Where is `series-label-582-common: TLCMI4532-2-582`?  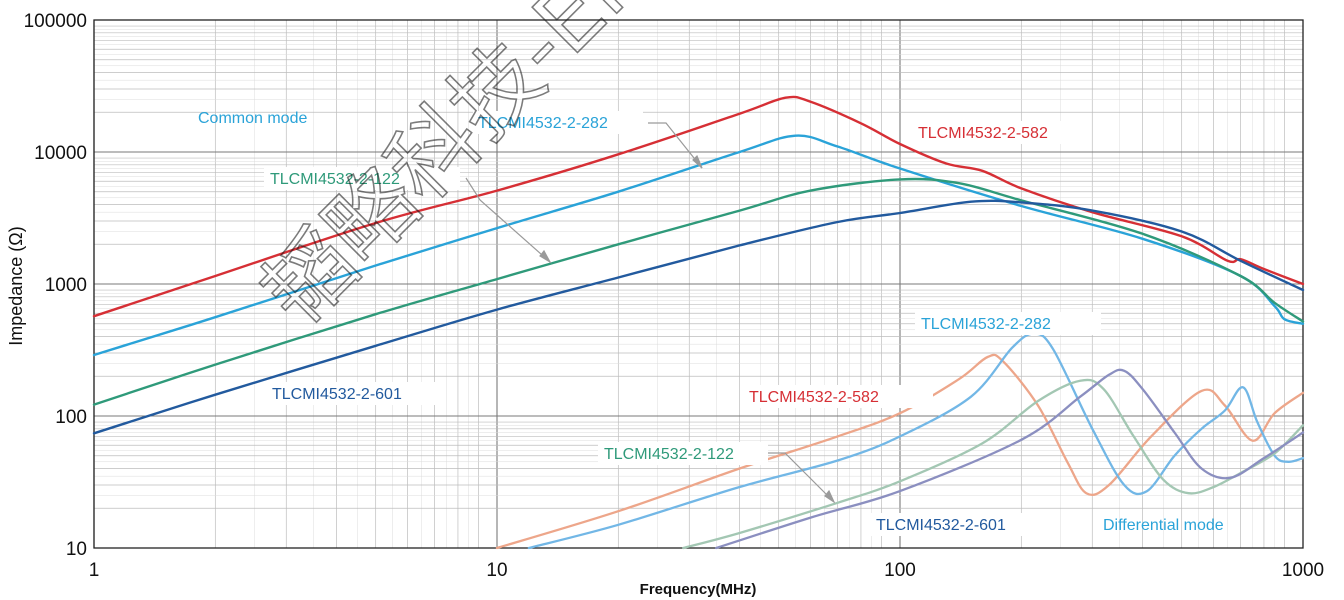
series-label-582-common: TLCMI4532-2-582 is located at coordinates (983, 133).